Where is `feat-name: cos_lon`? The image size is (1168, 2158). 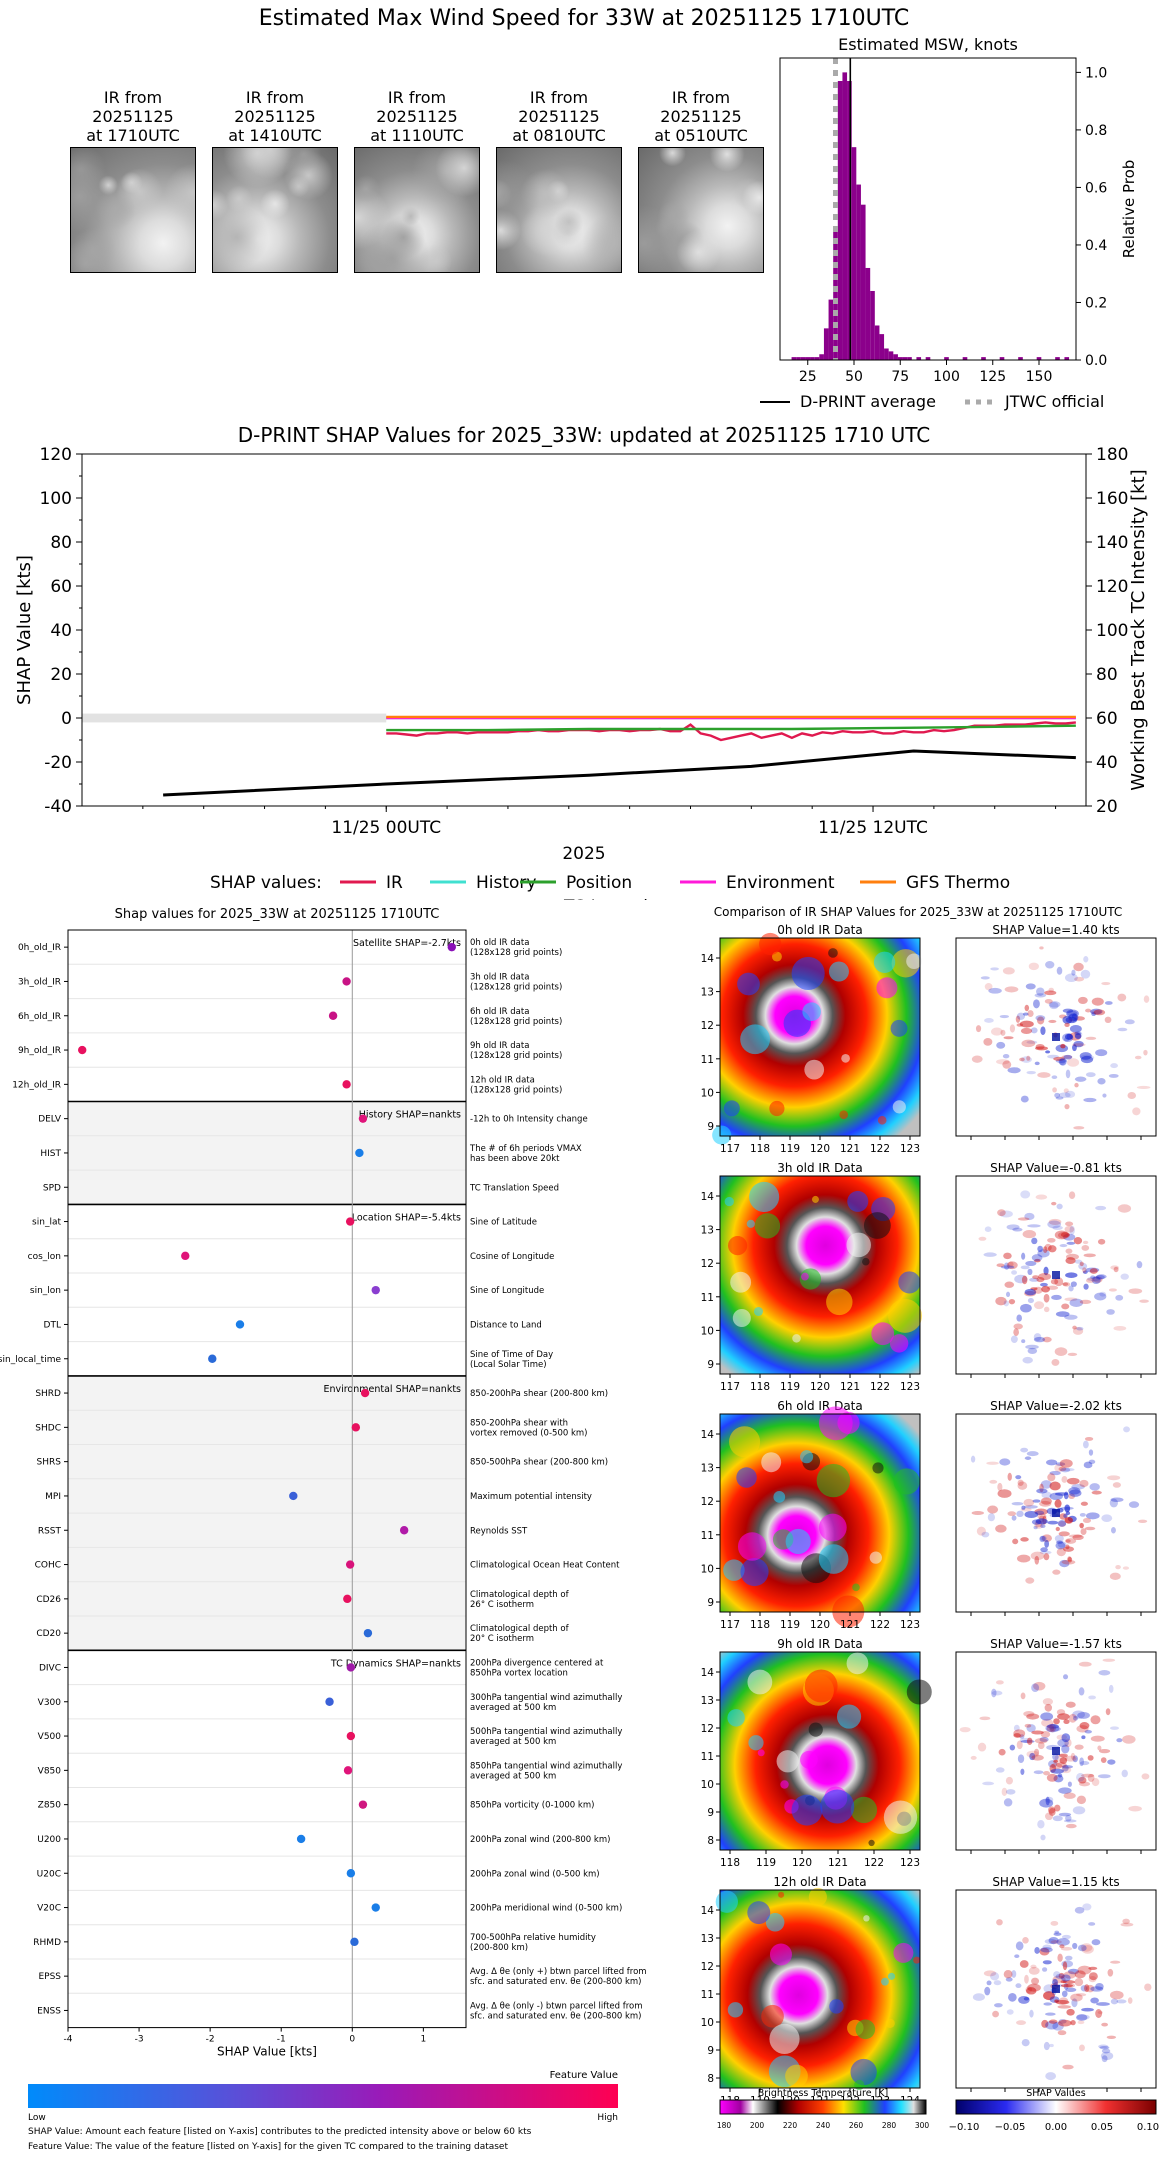
feat-name: cos_lon is located at coordinates (44, 1257).